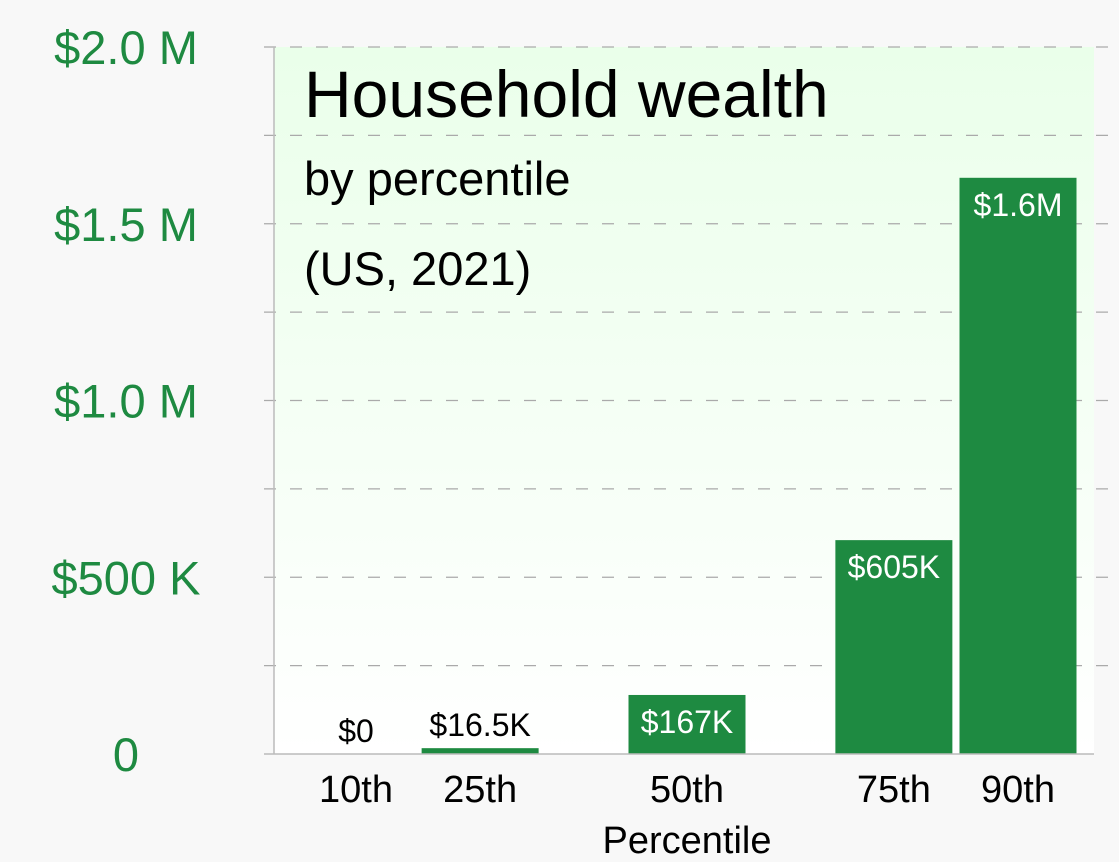 The width and height of the screenshot is (1119, 862). I want to click on y-tick-label: 0, so click(126, 754).